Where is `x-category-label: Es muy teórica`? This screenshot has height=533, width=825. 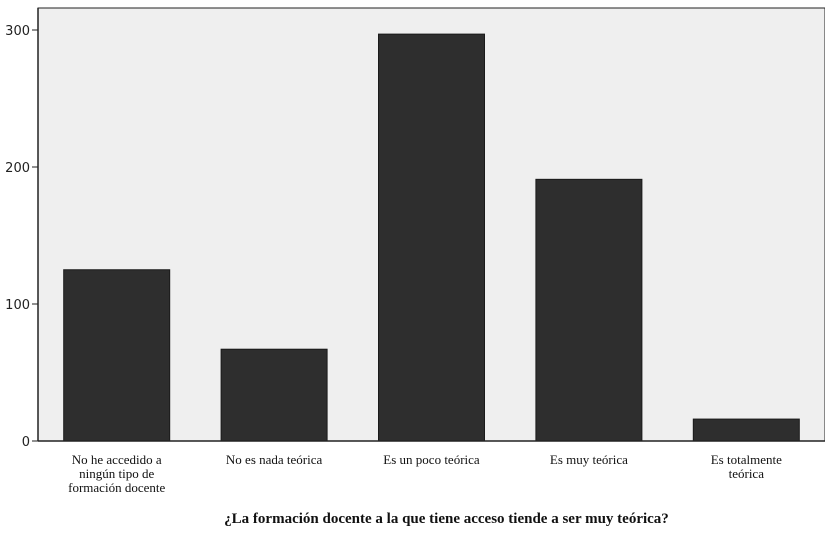 x-category-label: Es muy teórica is located at coordinates (589, 459).